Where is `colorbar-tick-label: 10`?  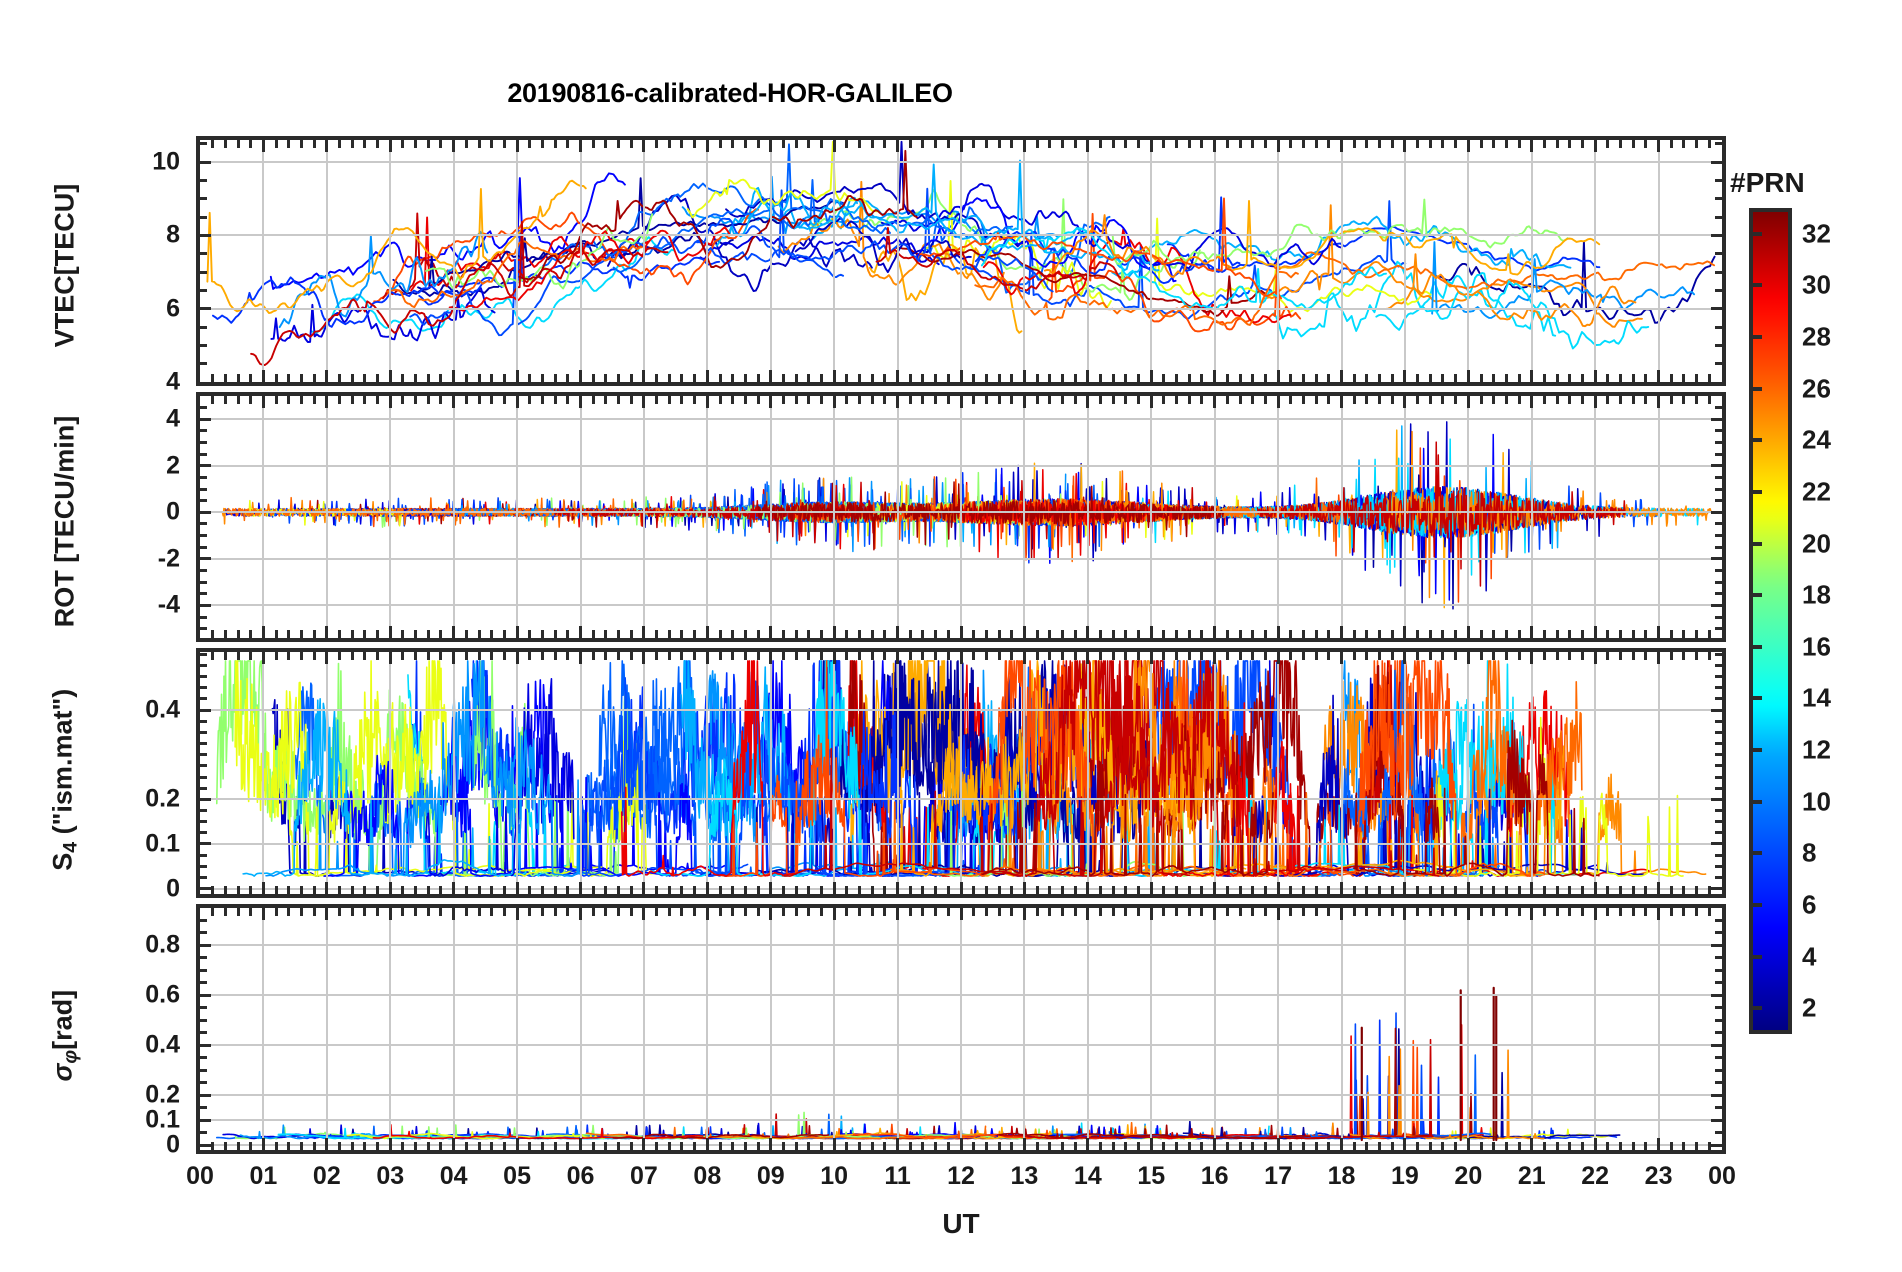
colorbar-tick-label: 10 is located at coordinates (1816, 801).